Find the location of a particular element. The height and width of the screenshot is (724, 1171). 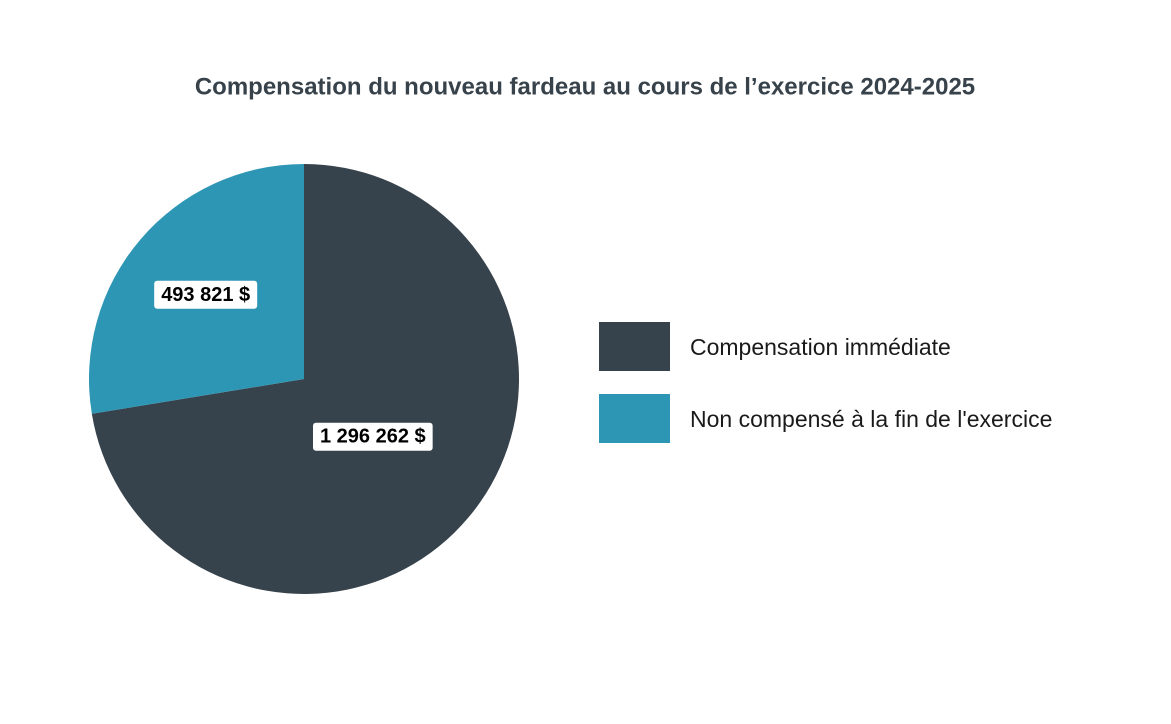

data-label: 1 296 262 $ is located at coordinates (373, 437).